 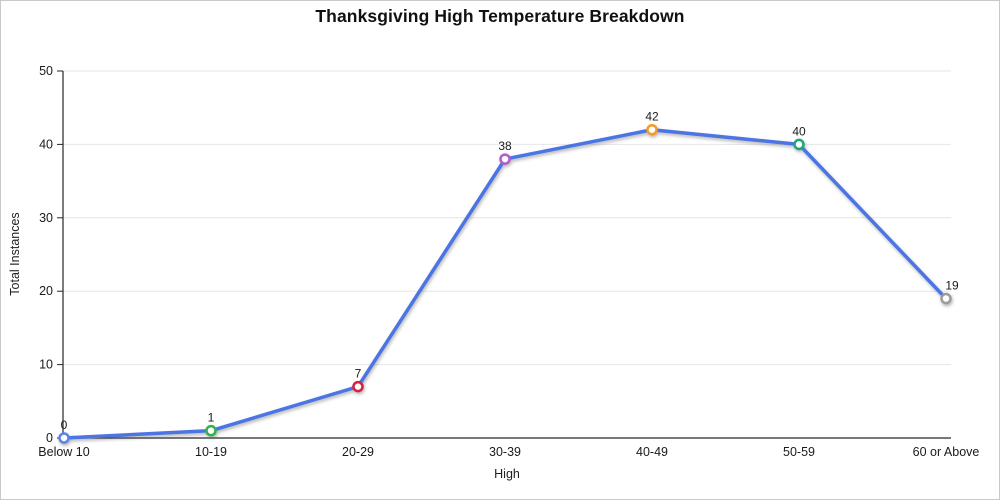 I want to click on data-point-label: 7, so click(x=358, y=374).